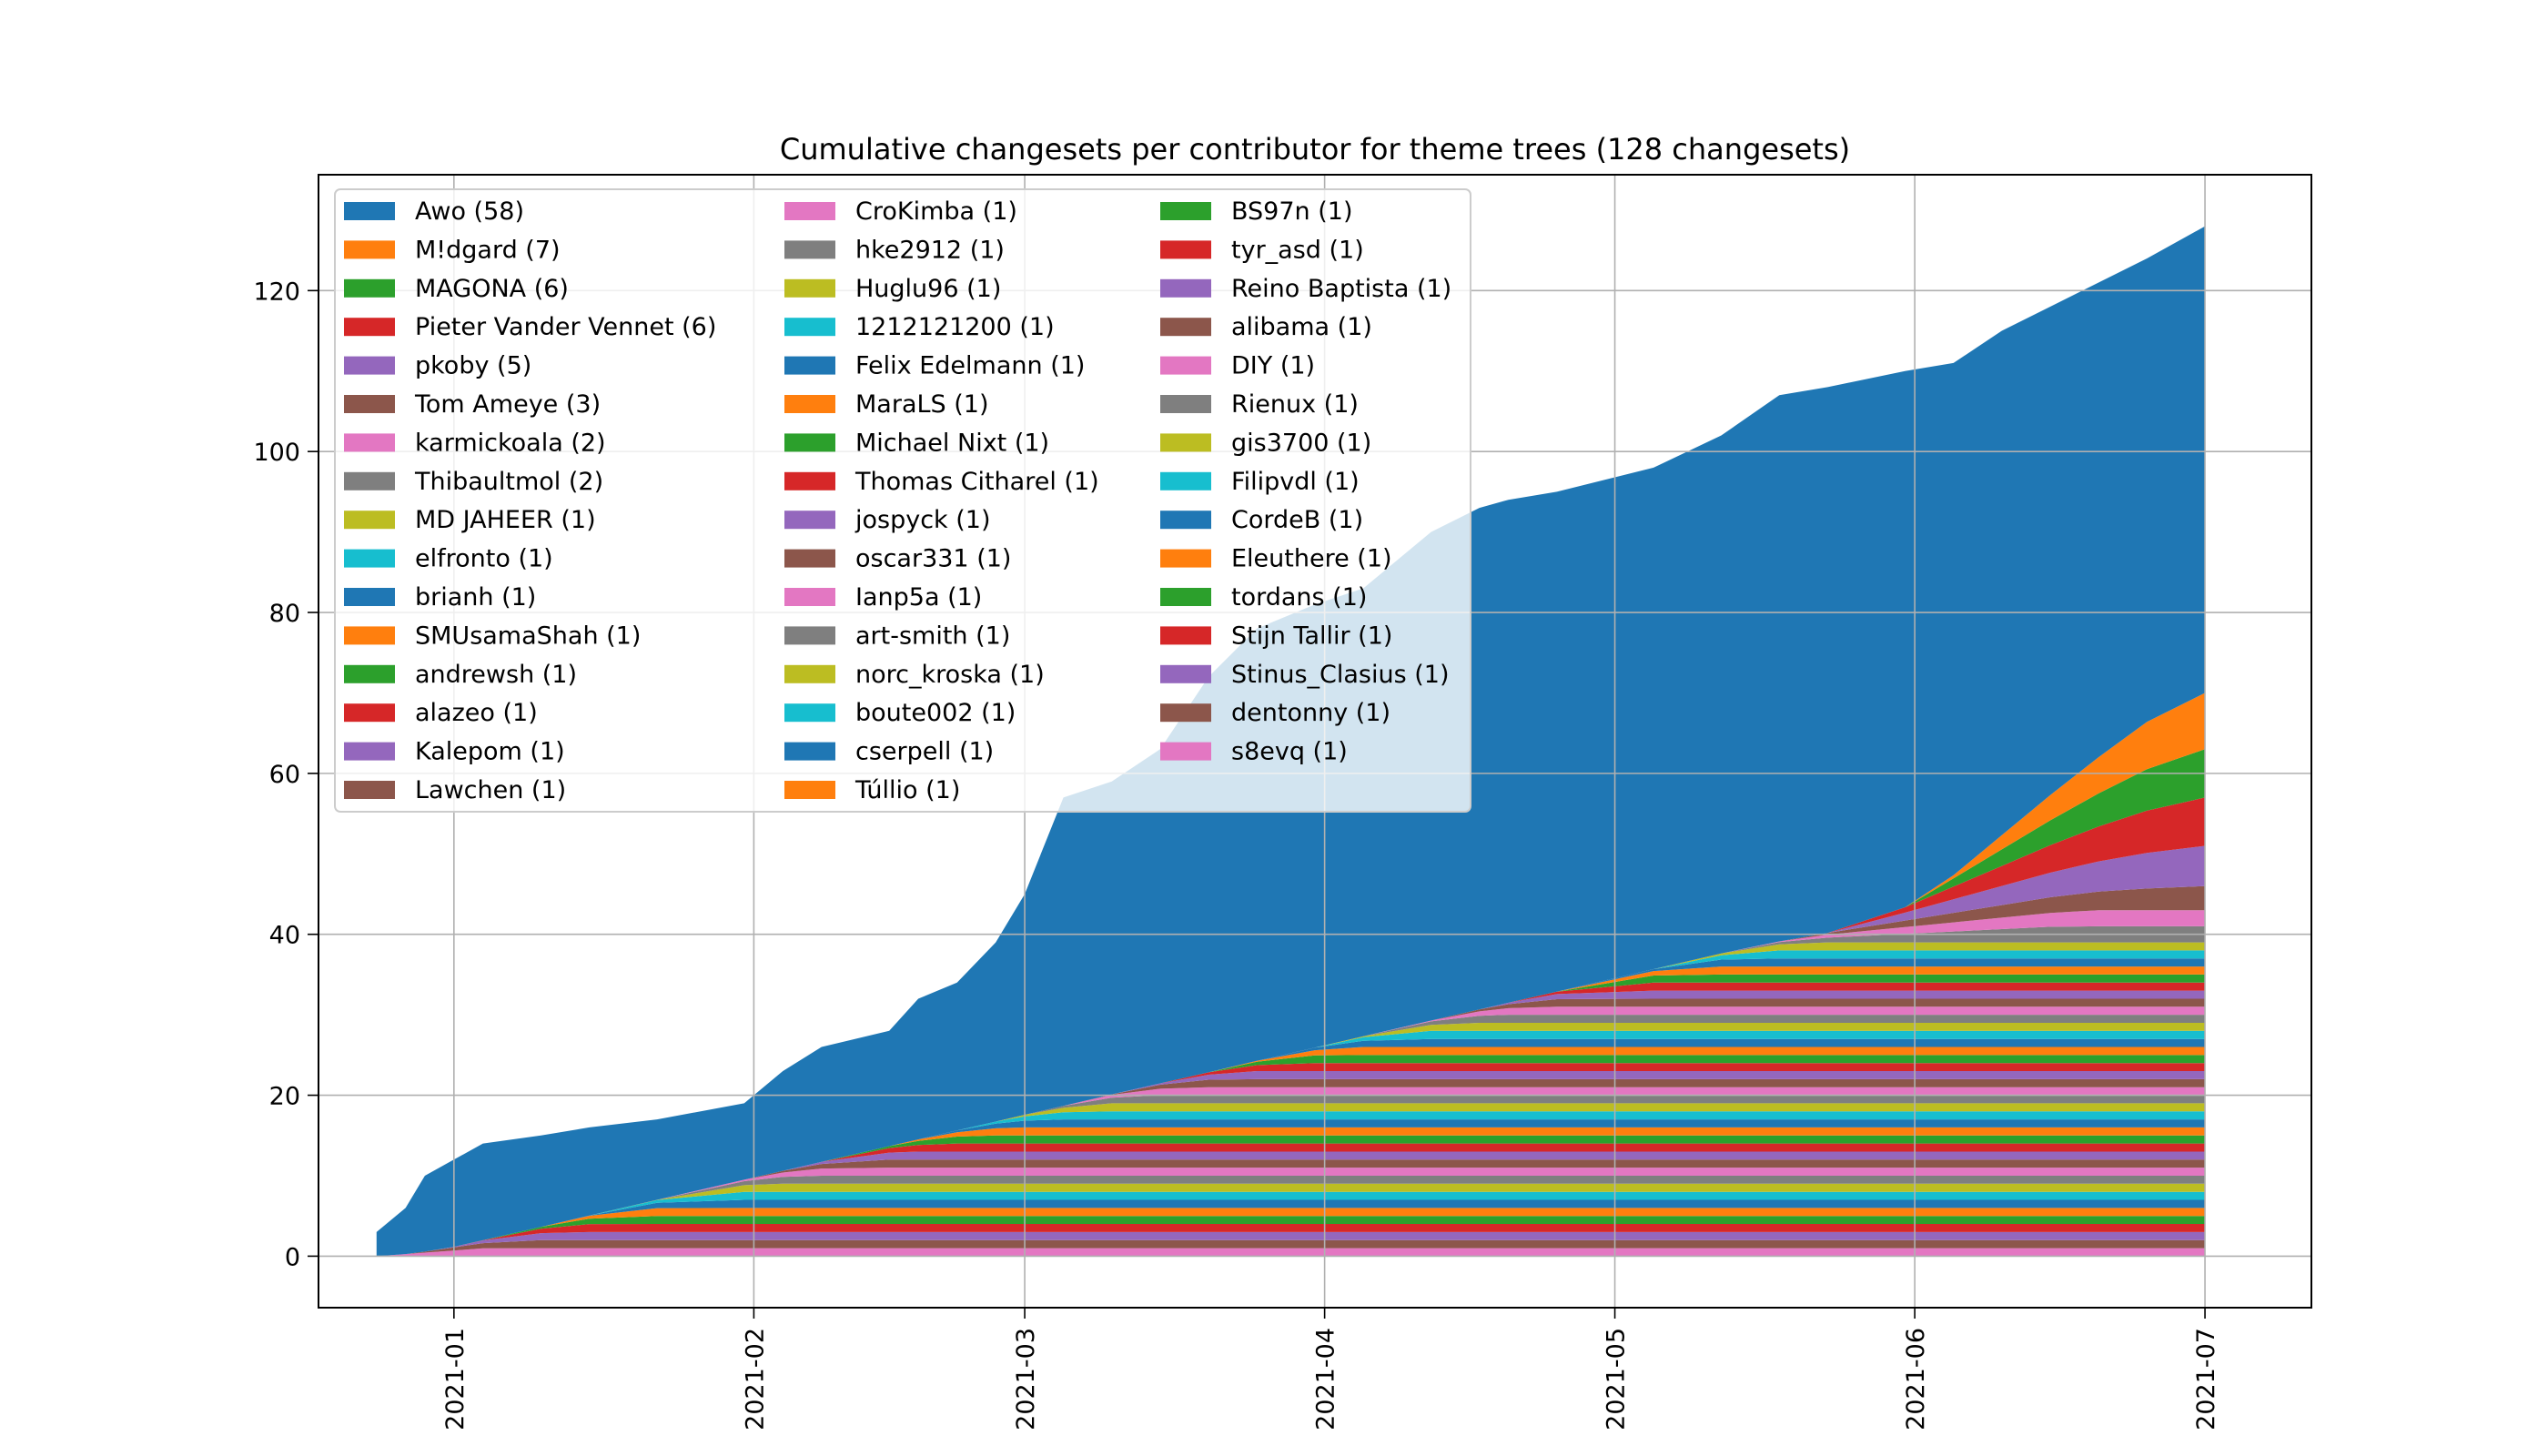 The height and width of the screenshot is (1456, 2548). I want to click on legend-label: tordans (1), so click(1299, 597).